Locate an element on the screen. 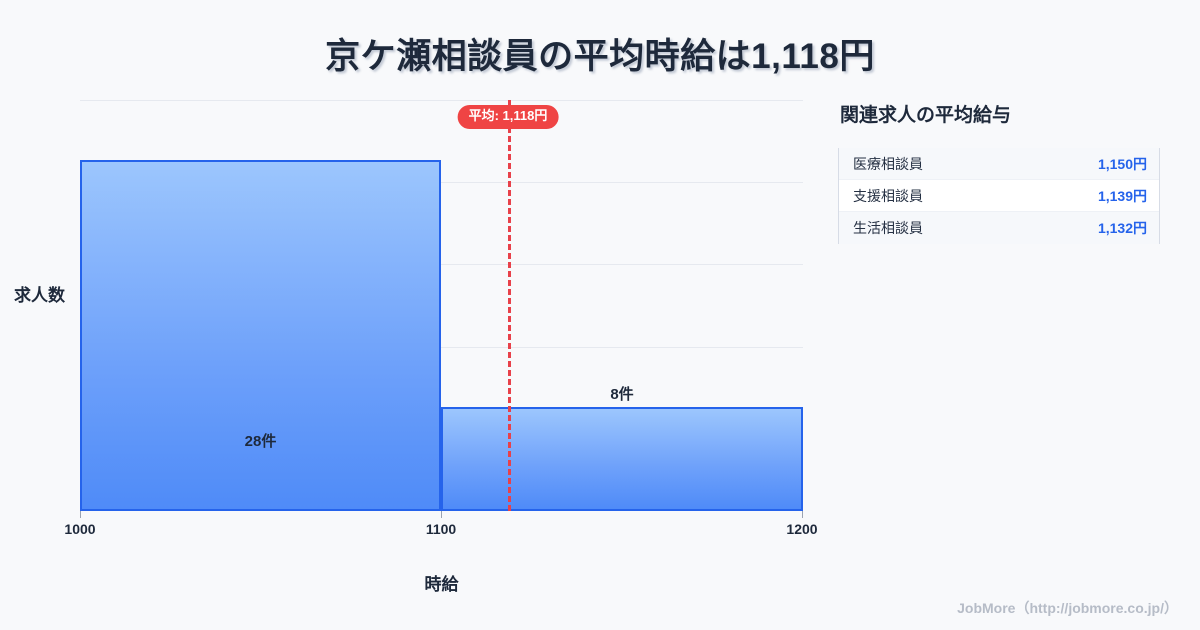 This screenshot has height=630, width=1200. average-badge: 平均: 1,118円 is located at coordinates (508, 117).